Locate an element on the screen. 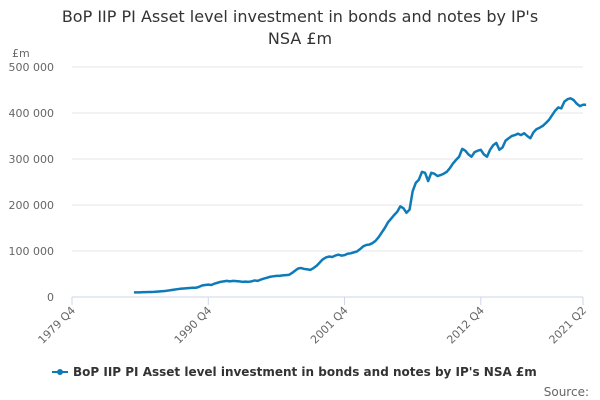 This screenshot has height=400, width=600. x-tick-label: 2001 Q4 is located at coordinates (329, 325).